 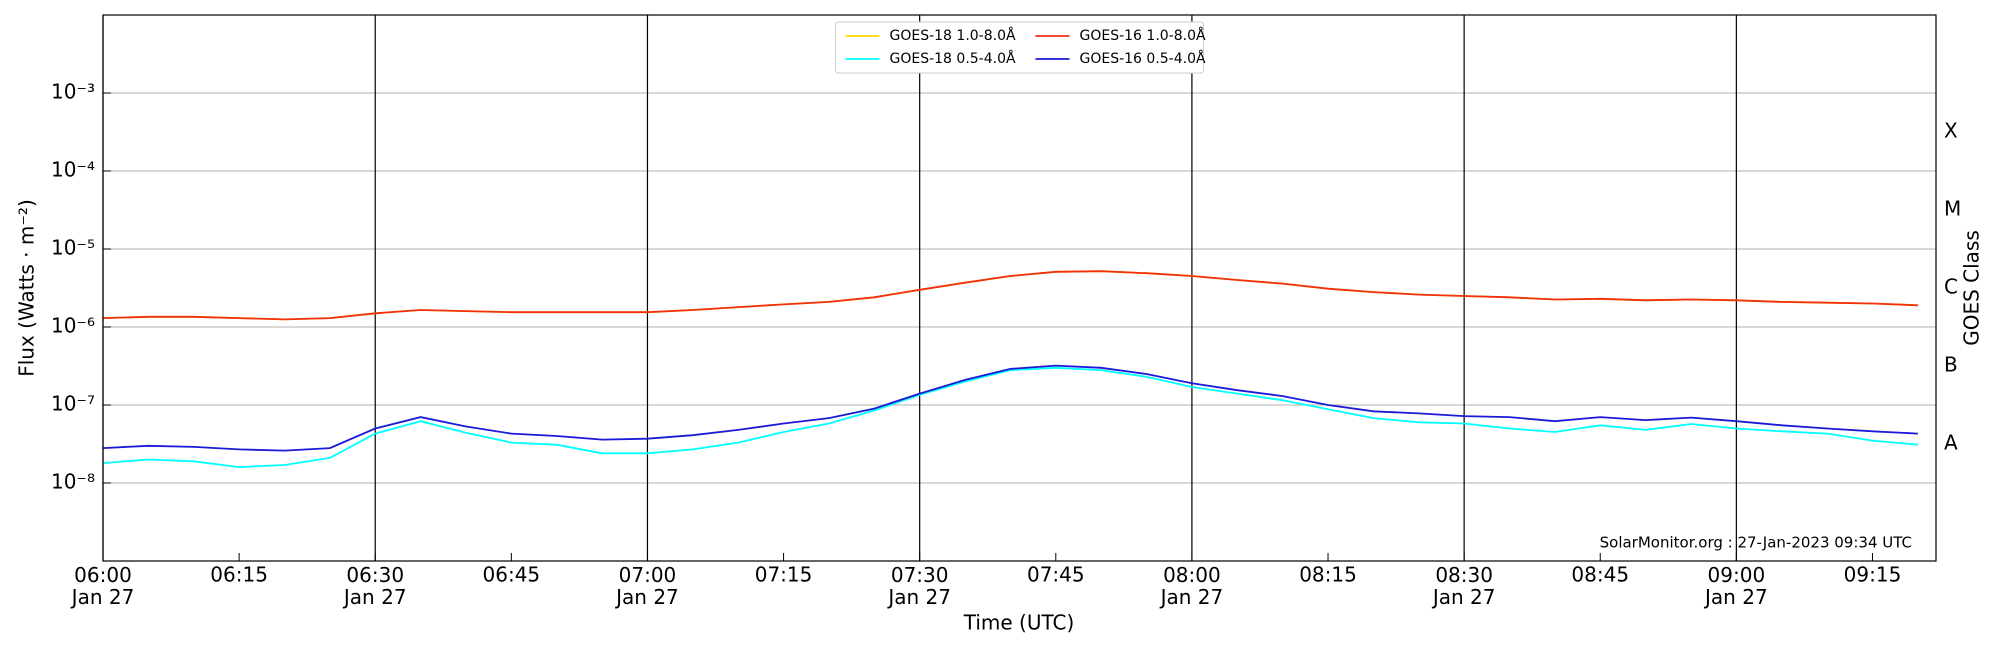 I want to click on y2-axis-label: GOES Class, so click(x=1972, y=288).